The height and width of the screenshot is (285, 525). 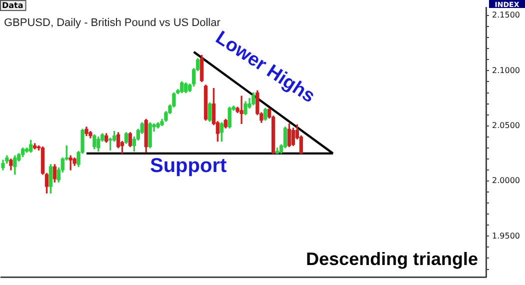 What do you see at coordinates (506, 235) in the screenshot?
I see `y-tick-label: 1.9500` at bounding box center [506, 235].